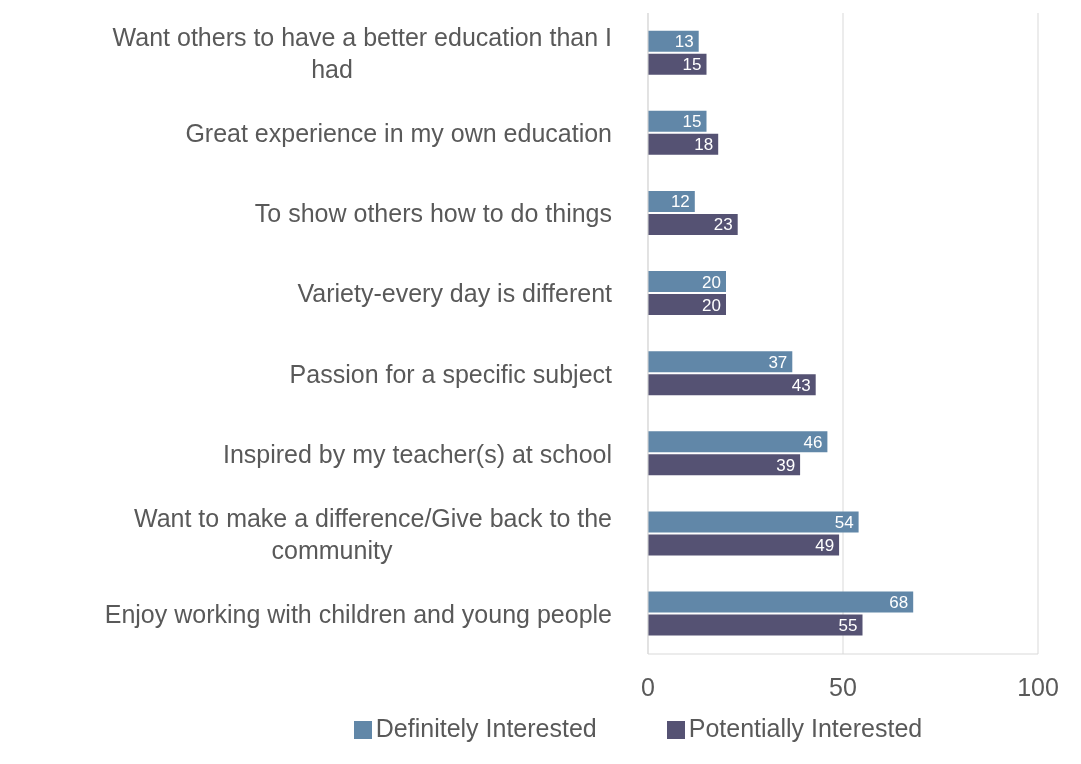 This screenshot has height=764, width=1081. What do you see at coordinates (417, 453) in the screenshot?
I see `y-tick-label: Inspired by my teacher(s) at school` at bounding box center [417, 453].